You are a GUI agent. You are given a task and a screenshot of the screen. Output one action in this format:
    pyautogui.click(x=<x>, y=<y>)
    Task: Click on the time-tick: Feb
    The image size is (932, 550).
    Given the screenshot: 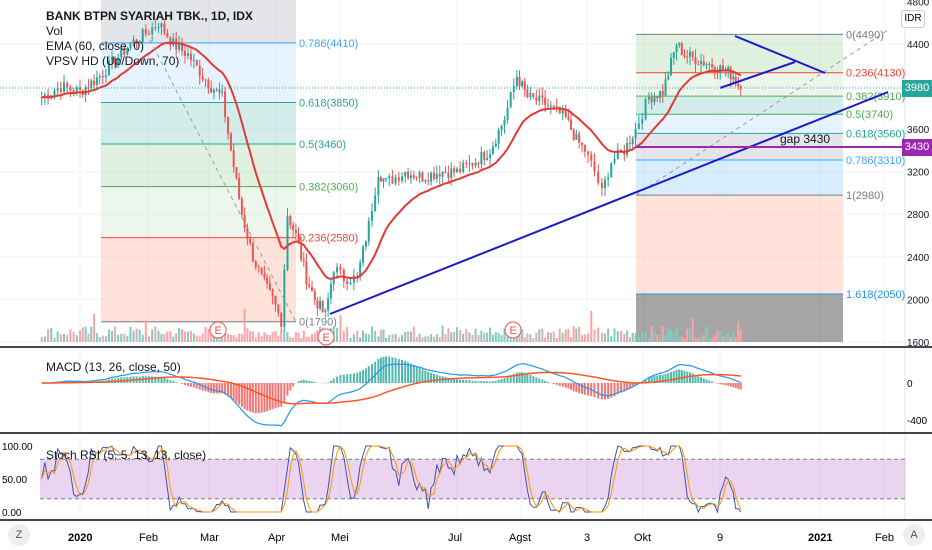 What is the action you would take?
    pyautogui.click(x=884, y=538)
    